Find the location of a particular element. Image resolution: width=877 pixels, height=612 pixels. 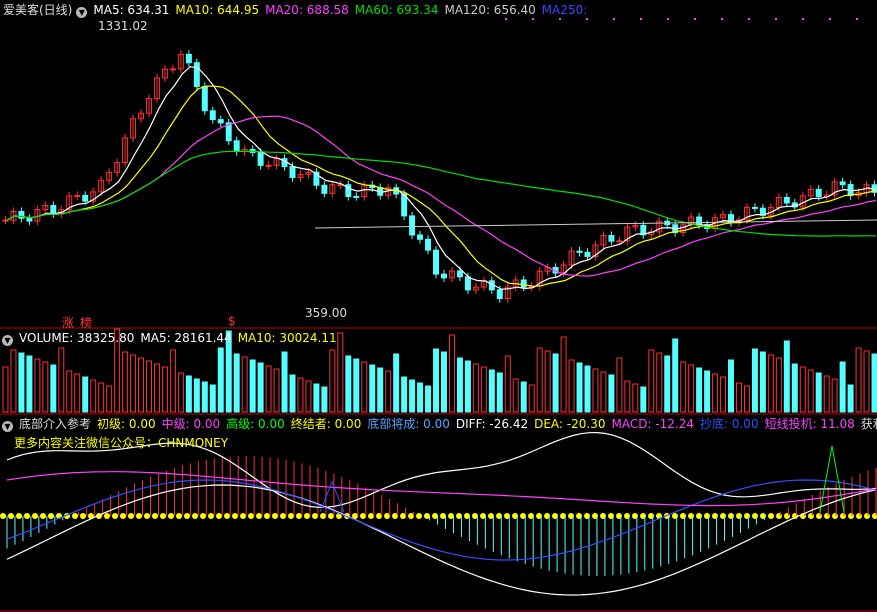

indicator.items-item: 短线投机: 11.08 is located at coordinates (809, 424).